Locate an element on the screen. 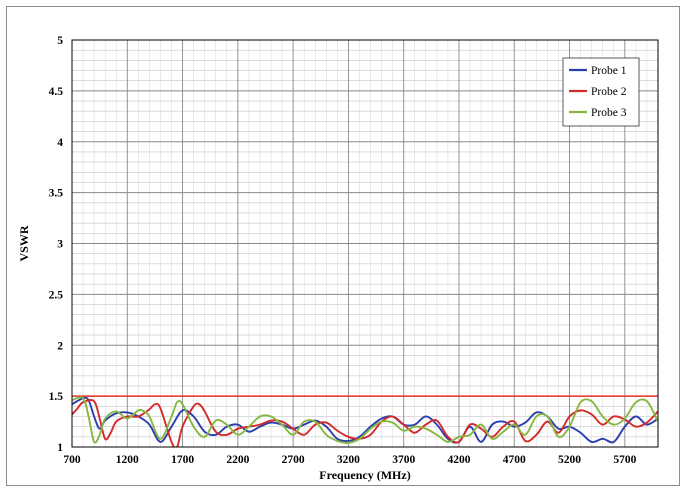 The height and width of the screenshot is (493, 688). series-layer is located at coordinates (365, 421).